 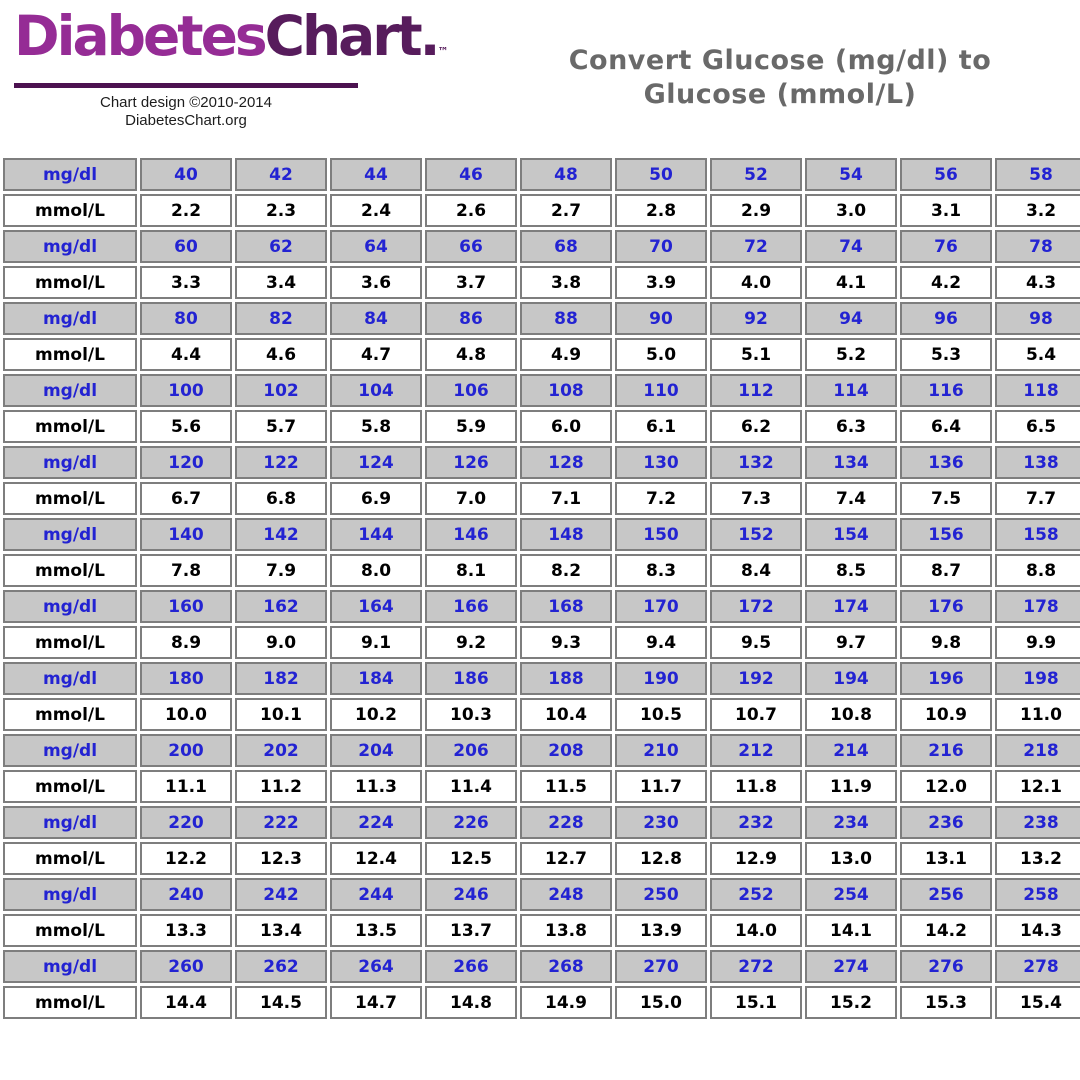 I want to click on mmol-value-cell: 13.5, so click(x=376, y=930).